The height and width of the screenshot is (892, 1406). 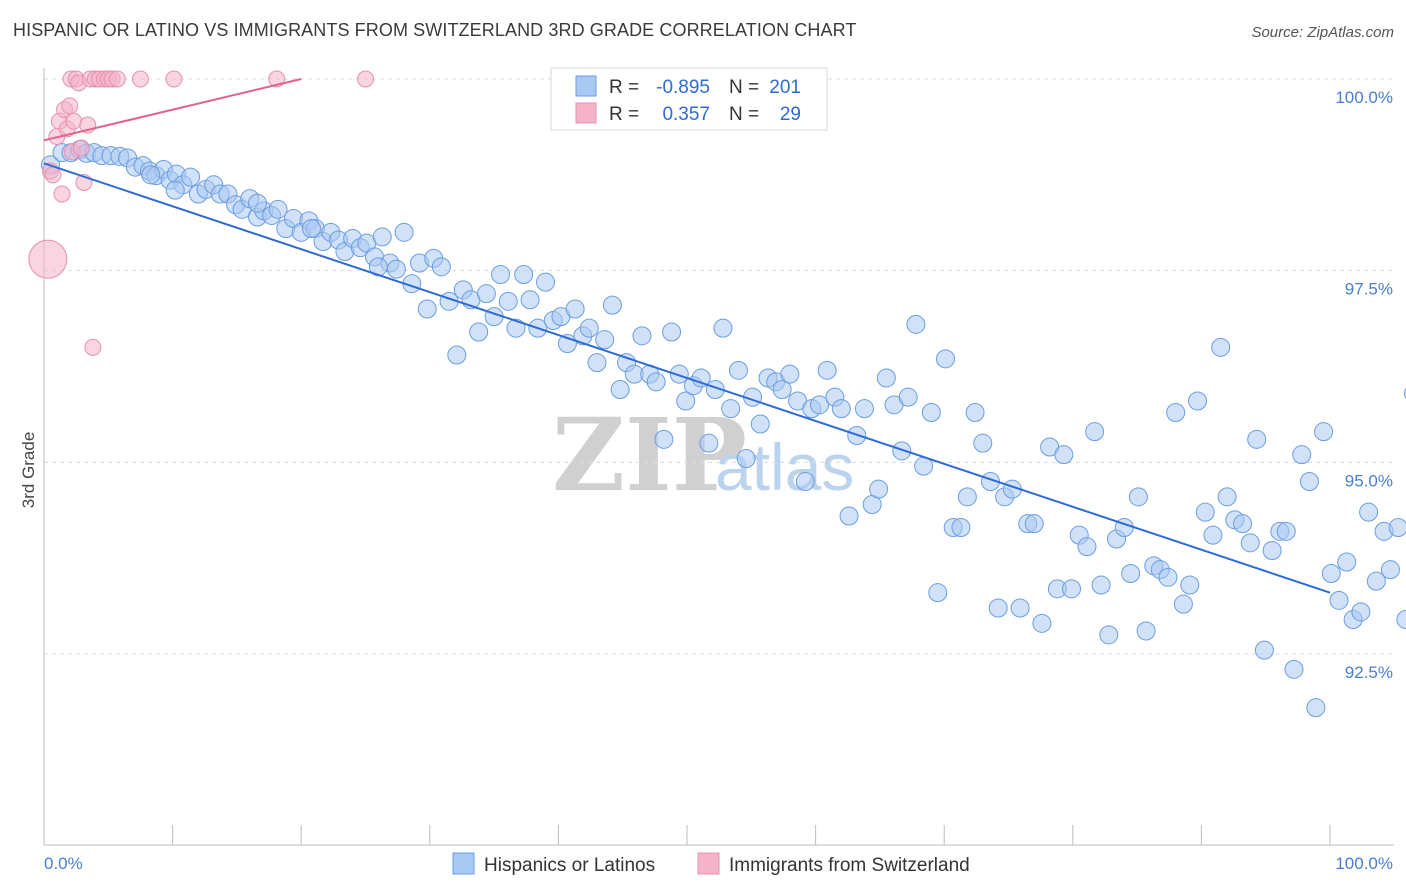 I want to click on legend-box, so click(x=689, y=99).